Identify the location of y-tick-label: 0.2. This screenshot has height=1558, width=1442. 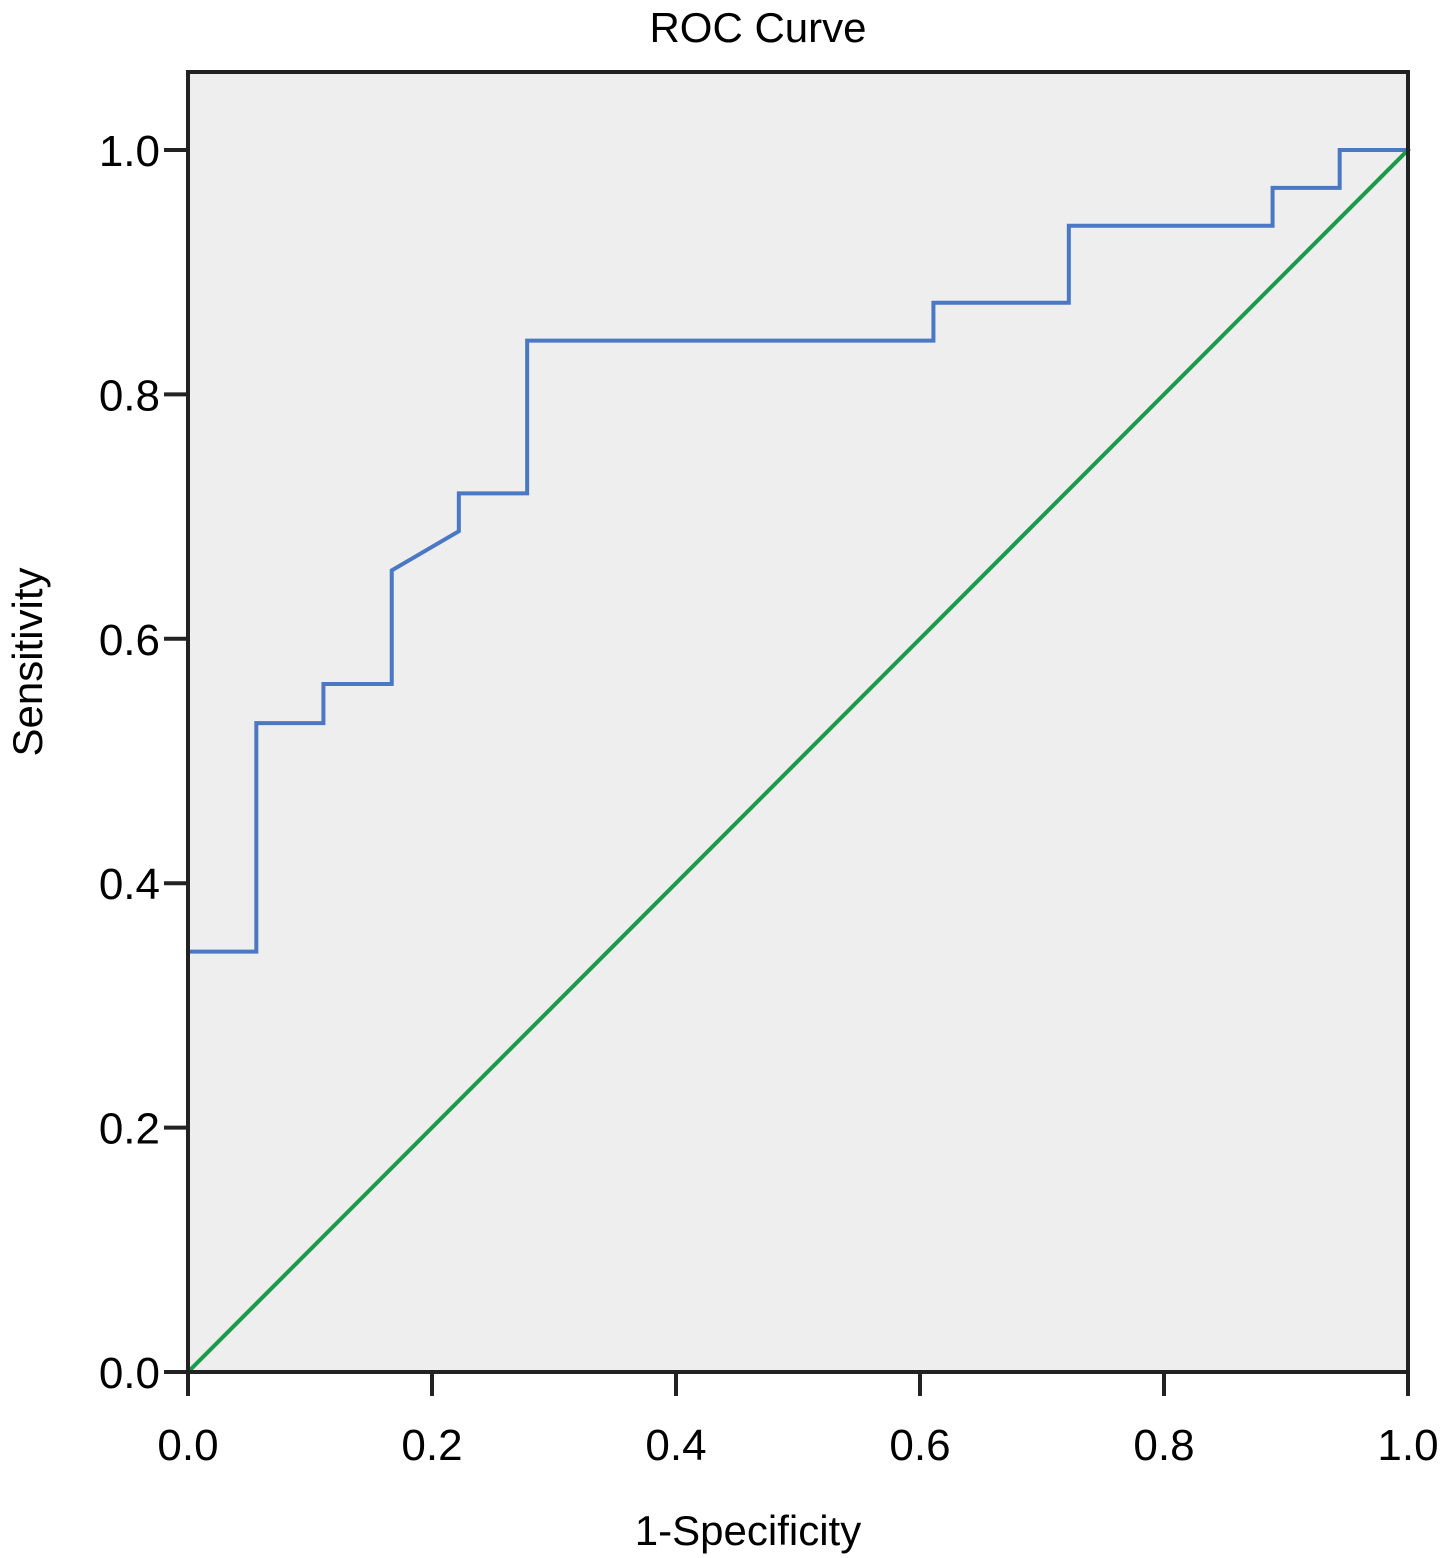
(129, 1129).